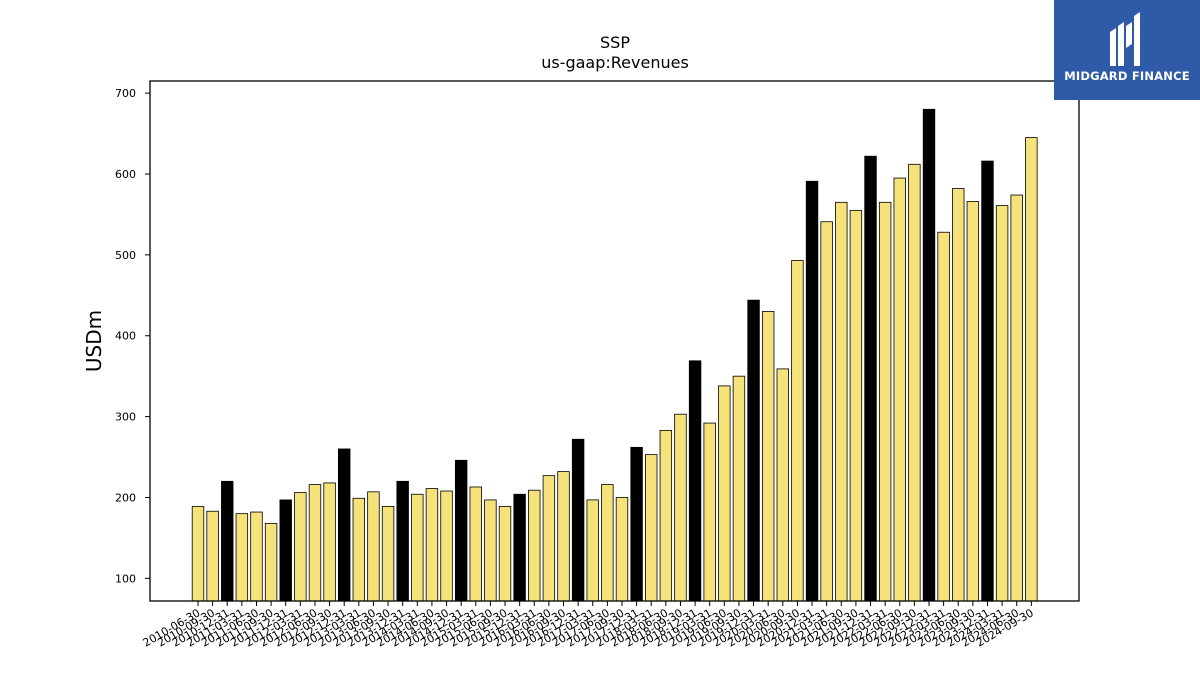 This screenshot has width=1200, height=675. I want to click on y-tick-label-600: 600, so click(125, 174).